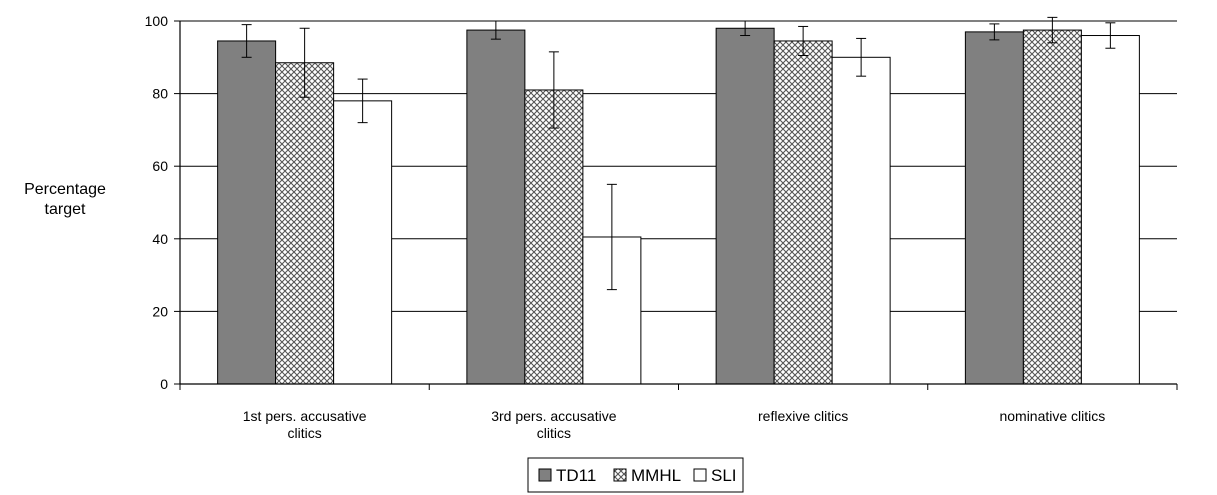 The image size is (1217, 495). Describe the element at coordinates (164, 384) in the screenshot. I see `y-tick-label: 0` at that location.